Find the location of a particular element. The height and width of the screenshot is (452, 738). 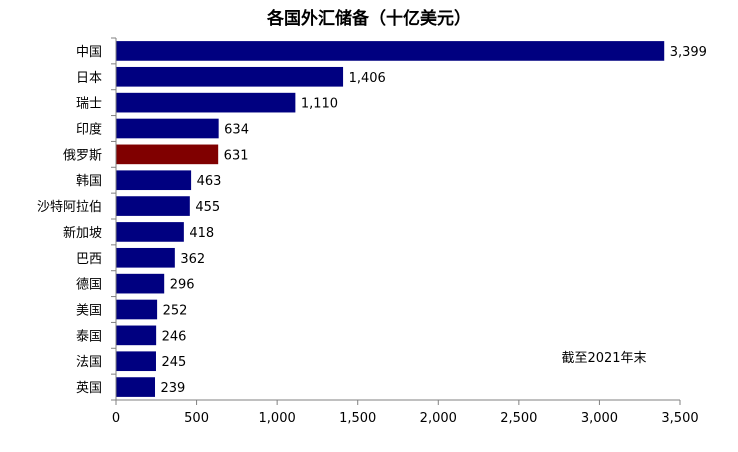

data-label: 418 is located at coordinates (201, 233).